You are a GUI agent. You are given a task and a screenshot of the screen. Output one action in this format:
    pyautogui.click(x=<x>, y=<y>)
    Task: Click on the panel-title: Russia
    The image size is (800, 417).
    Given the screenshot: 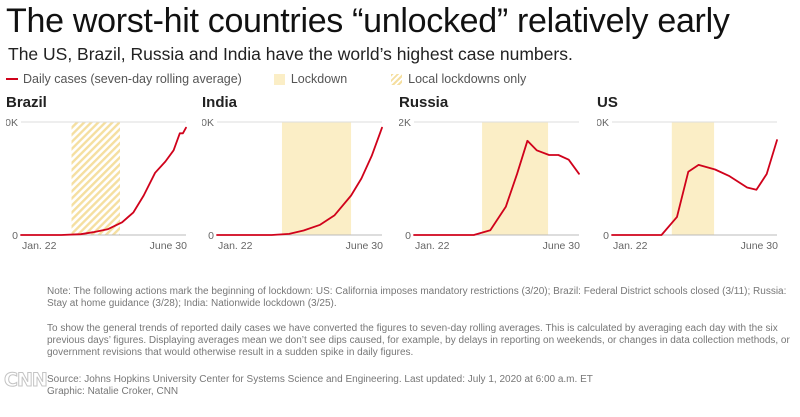 What is the action you would take?
    pyautogui.click(x=424, y=102)
    